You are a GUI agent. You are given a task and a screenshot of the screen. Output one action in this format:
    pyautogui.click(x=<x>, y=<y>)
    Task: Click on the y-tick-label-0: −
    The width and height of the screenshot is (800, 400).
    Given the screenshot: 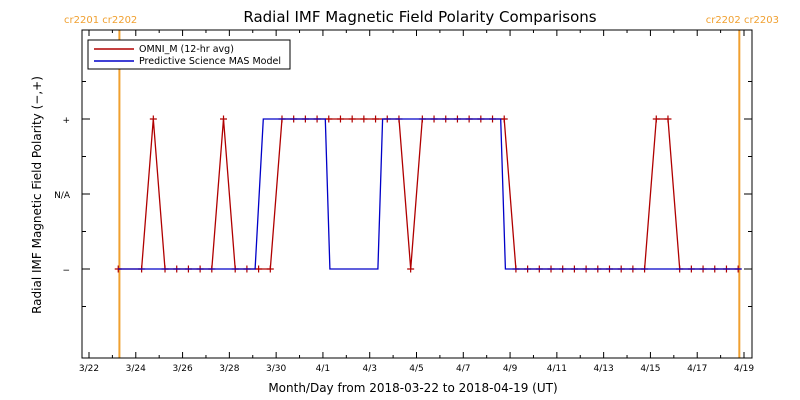 What is the action you would take?
    pyautogui.click(x=66, y=271)
    